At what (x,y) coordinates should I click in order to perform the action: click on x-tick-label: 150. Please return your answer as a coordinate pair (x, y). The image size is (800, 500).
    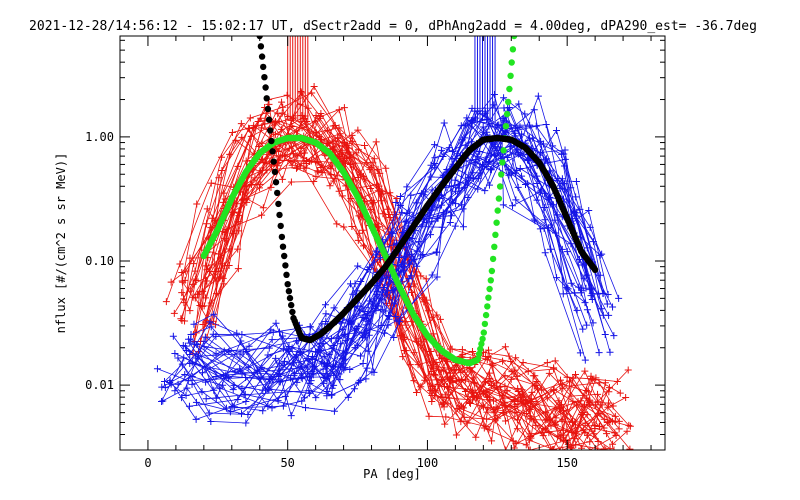
    Looking at the image, I should click on (567, 463).